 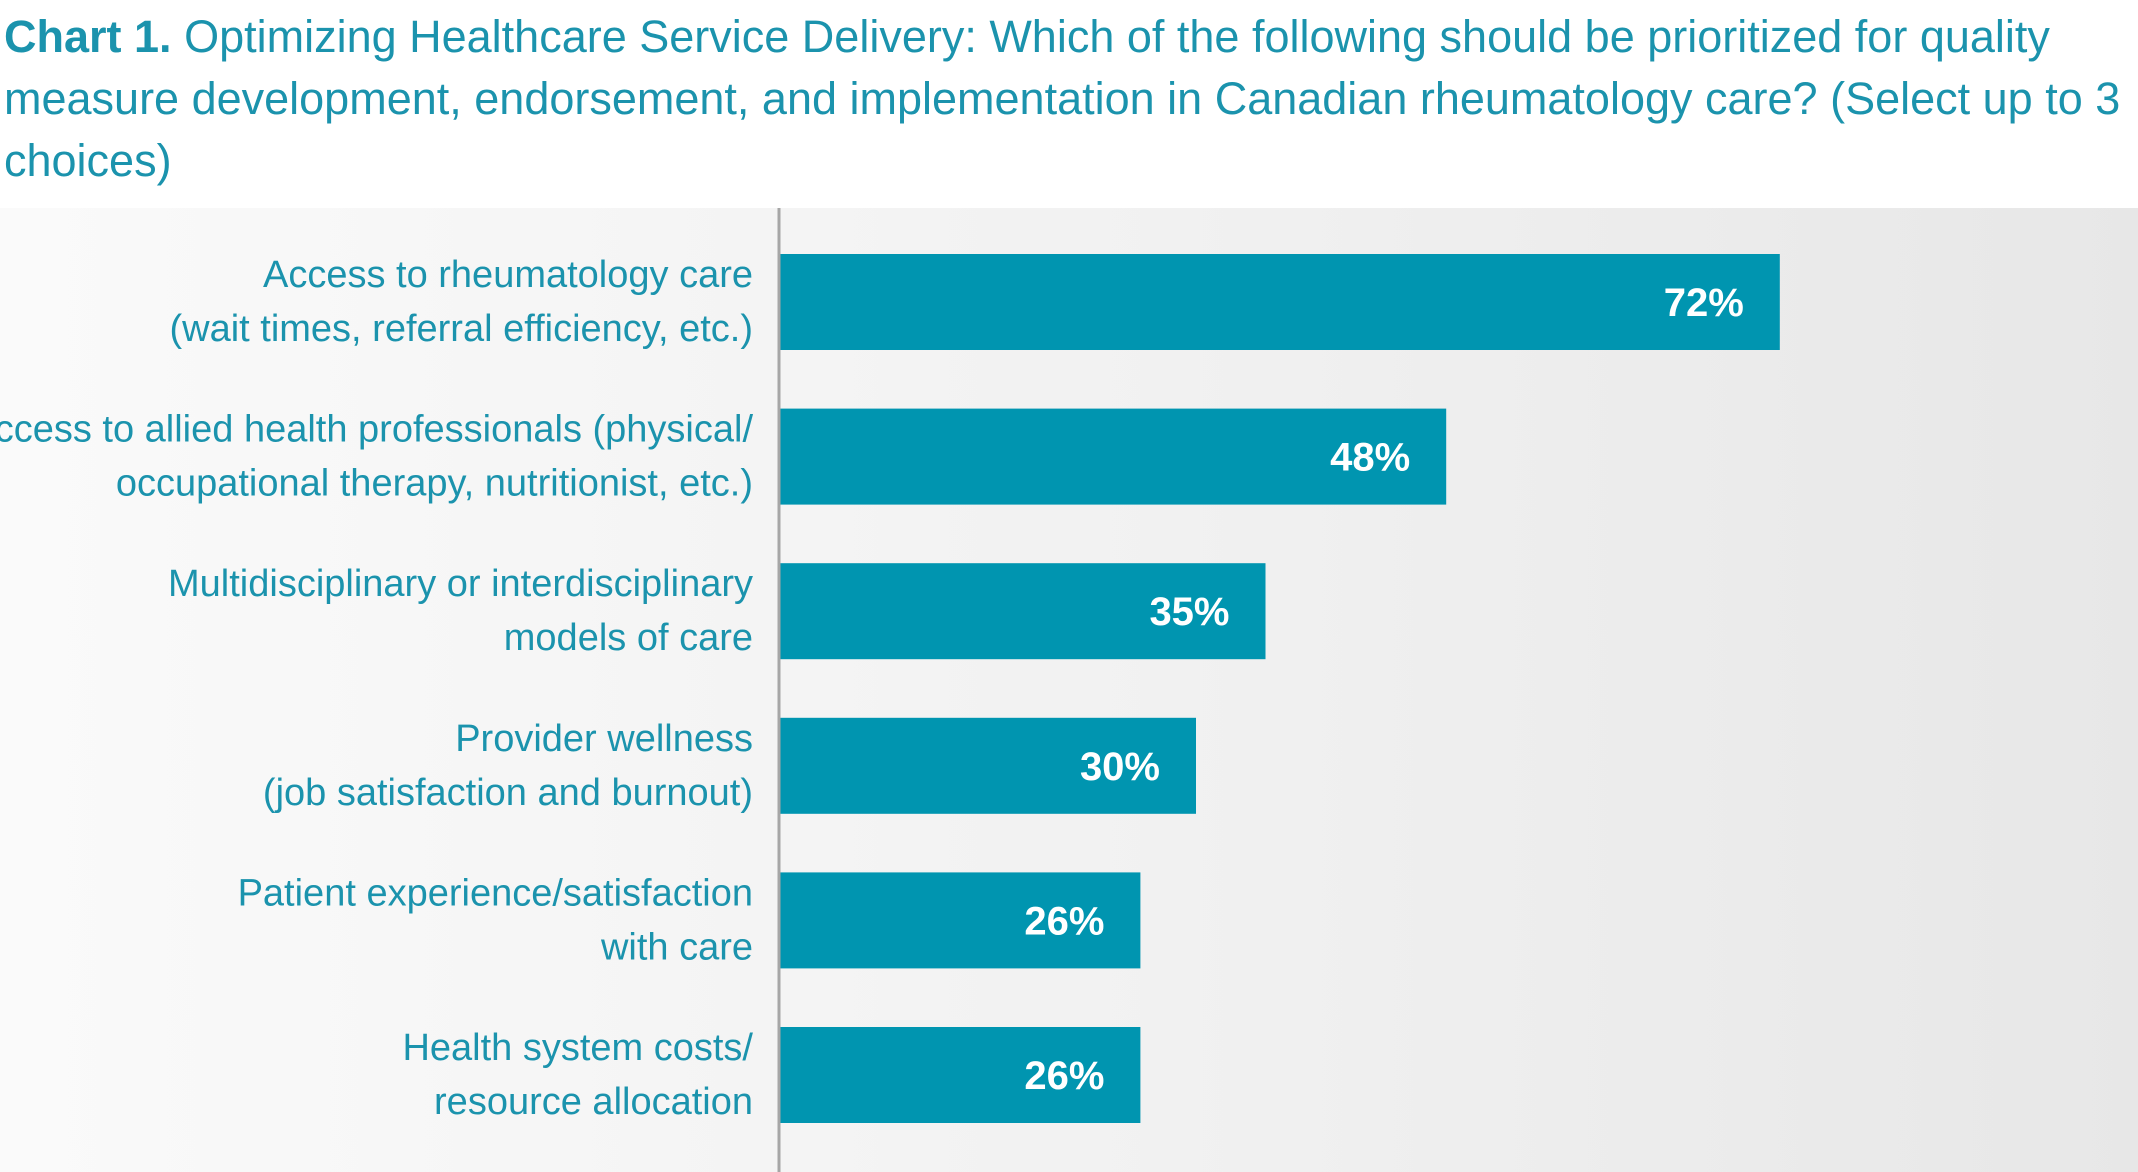 What do you see at coordinates (577, 1075) in the screenshot?
I see `category-label-6: Health system costs/resource allocation` at bounding box center [577, 1075].